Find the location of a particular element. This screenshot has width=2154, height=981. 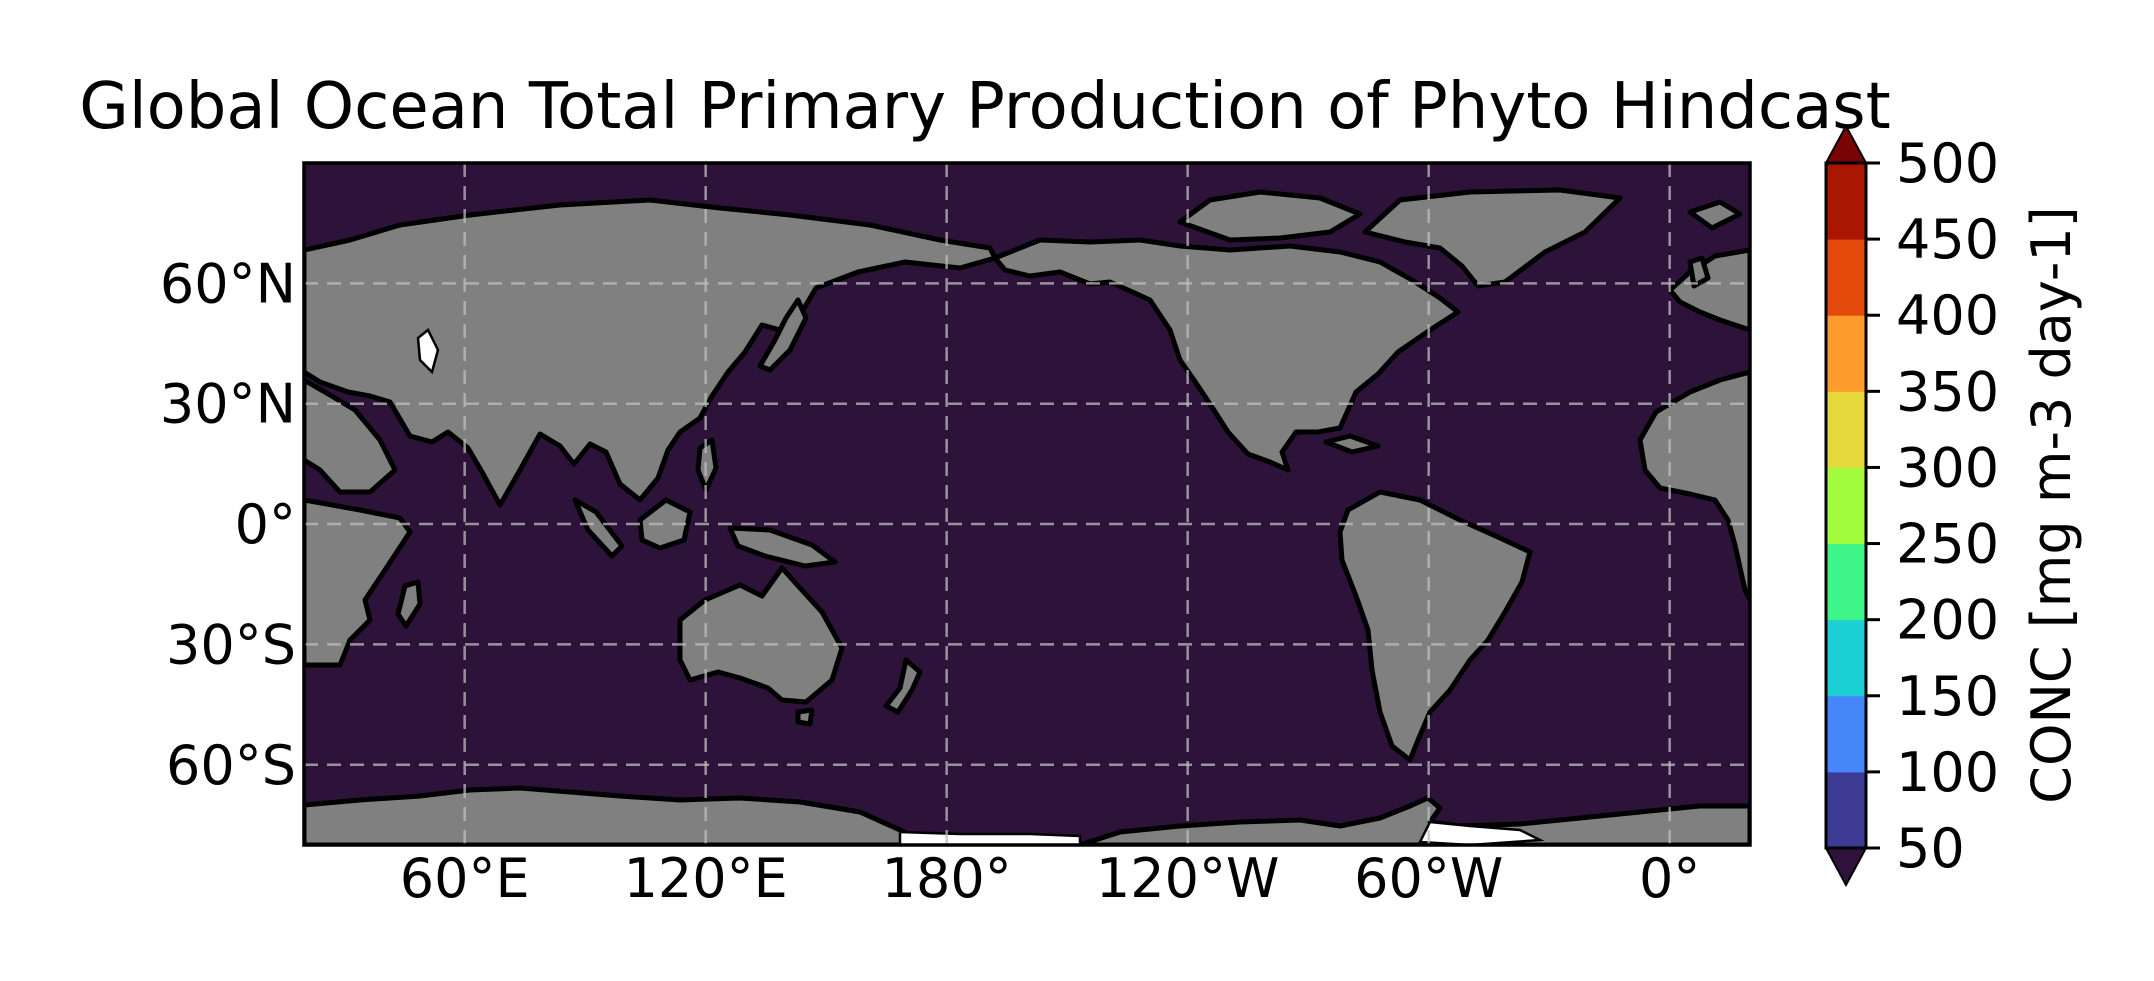

colorbar-tick-label: 250 is located at coordinates (1947, 544).